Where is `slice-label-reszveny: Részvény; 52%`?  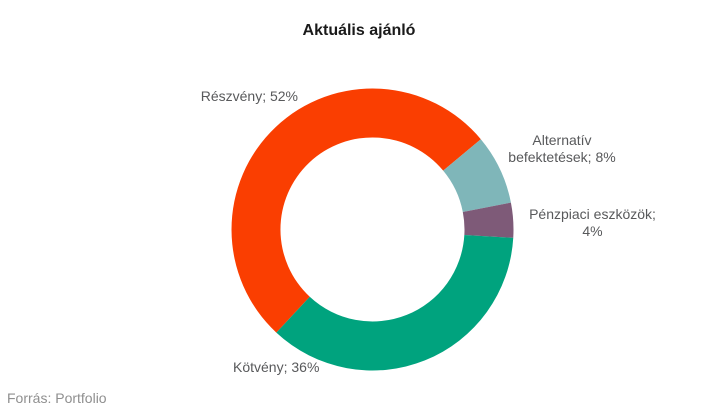
slice-label-reszveny: Részvény; 52% is located at coordinates (224, 96).